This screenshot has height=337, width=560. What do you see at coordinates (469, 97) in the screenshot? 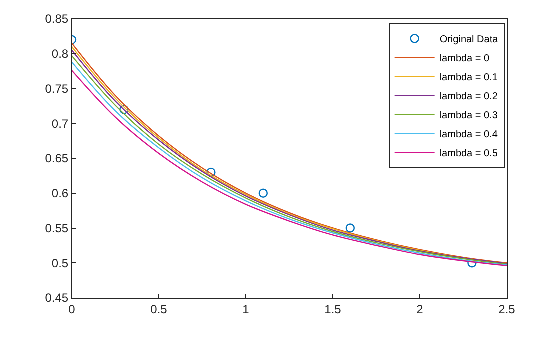
I see `legend-label: lambda = 0.2` at bounding box center [469, 97].